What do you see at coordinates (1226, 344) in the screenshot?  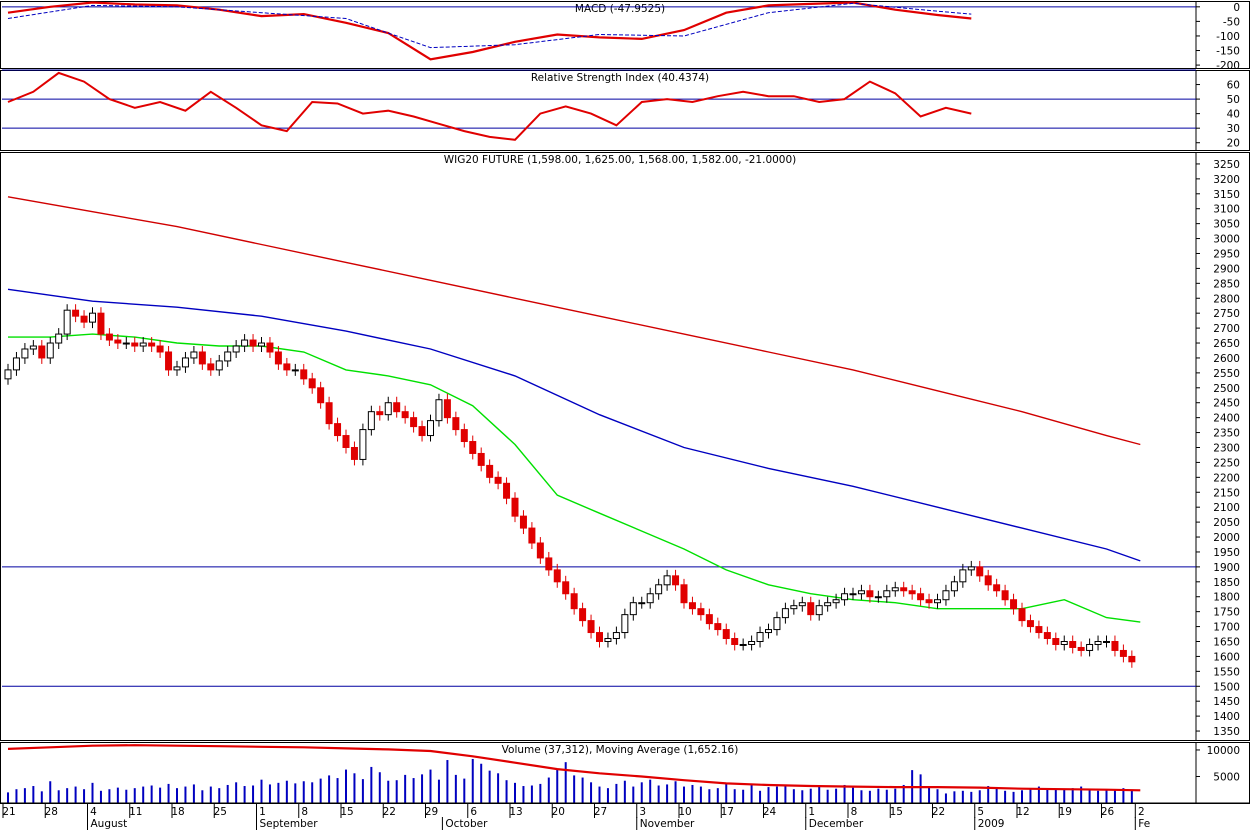 I see `y-tick-label: 2650` at bounding box center [1226, 344].